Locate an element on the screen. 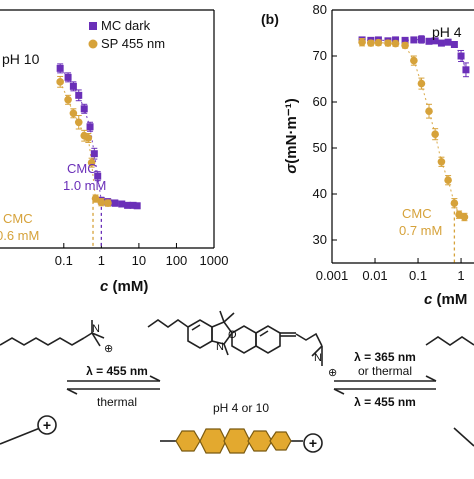 This screenshot has width=474, height=479. panel-a-cmc-sp-value: 0.6 mM is located at coordinates (19, 235).